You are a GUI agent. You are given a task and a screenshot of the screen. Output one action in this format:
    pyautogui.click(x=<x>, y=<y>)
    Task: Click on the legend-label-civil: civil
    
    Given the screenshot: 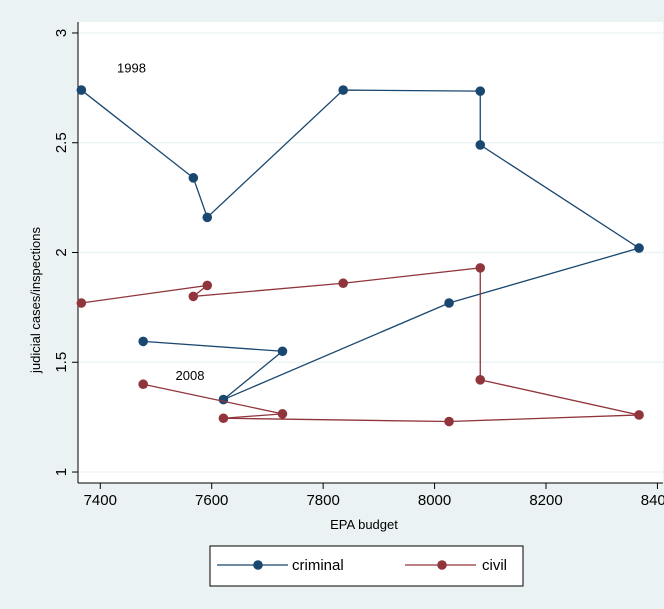 What is the action you would take?
    pyautogui.click(x=494, y=565)
    